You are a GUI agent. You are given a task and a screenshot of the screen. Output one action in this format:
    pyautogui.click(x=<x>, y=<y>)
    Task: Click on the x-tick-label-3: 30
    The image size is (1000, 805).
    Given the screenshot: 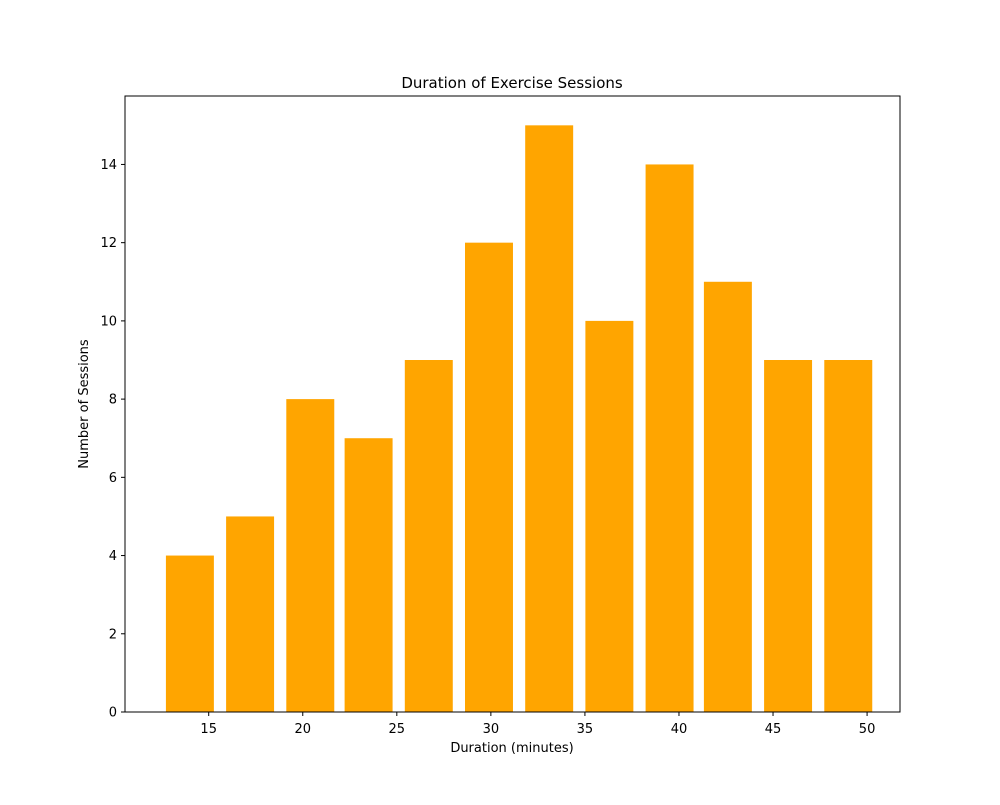 What is the action you would take?
    pyautogui.click(x=491, y=729)
    